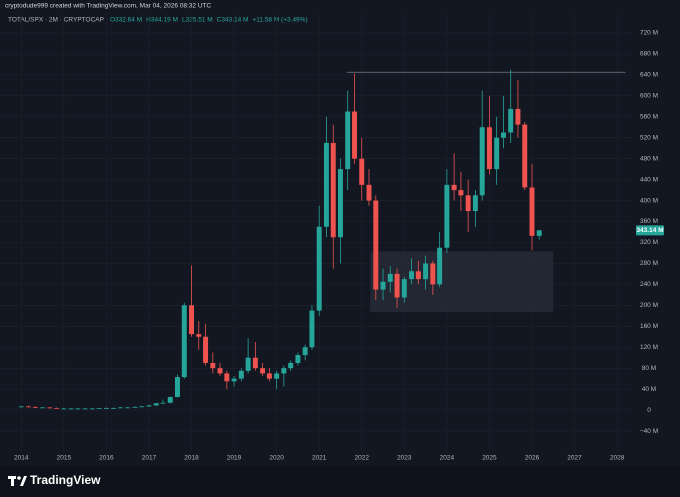  I want to click on y-tick-label: 0, so click(649, 410).